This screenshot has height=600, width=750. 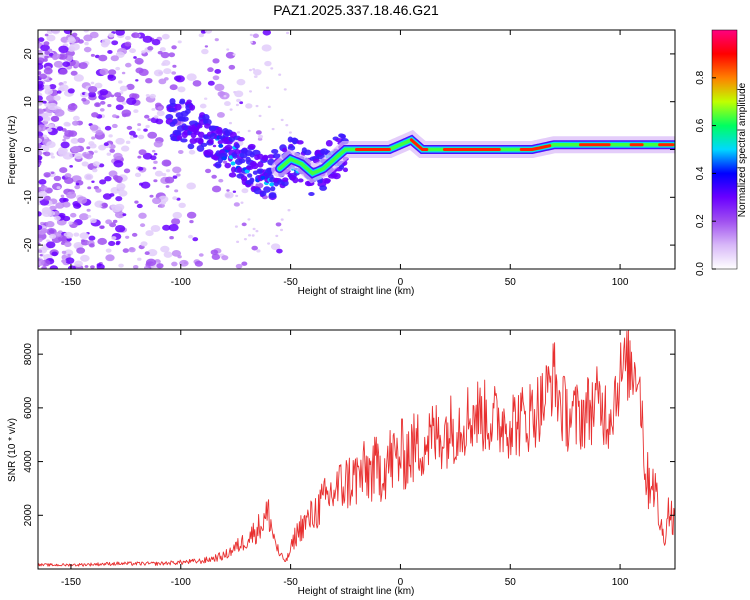 What do you see at coordinates (181, 282) in the screenshot?
I see `spectrogram-x-tick-label: -100` at bounding box center [181, 282].